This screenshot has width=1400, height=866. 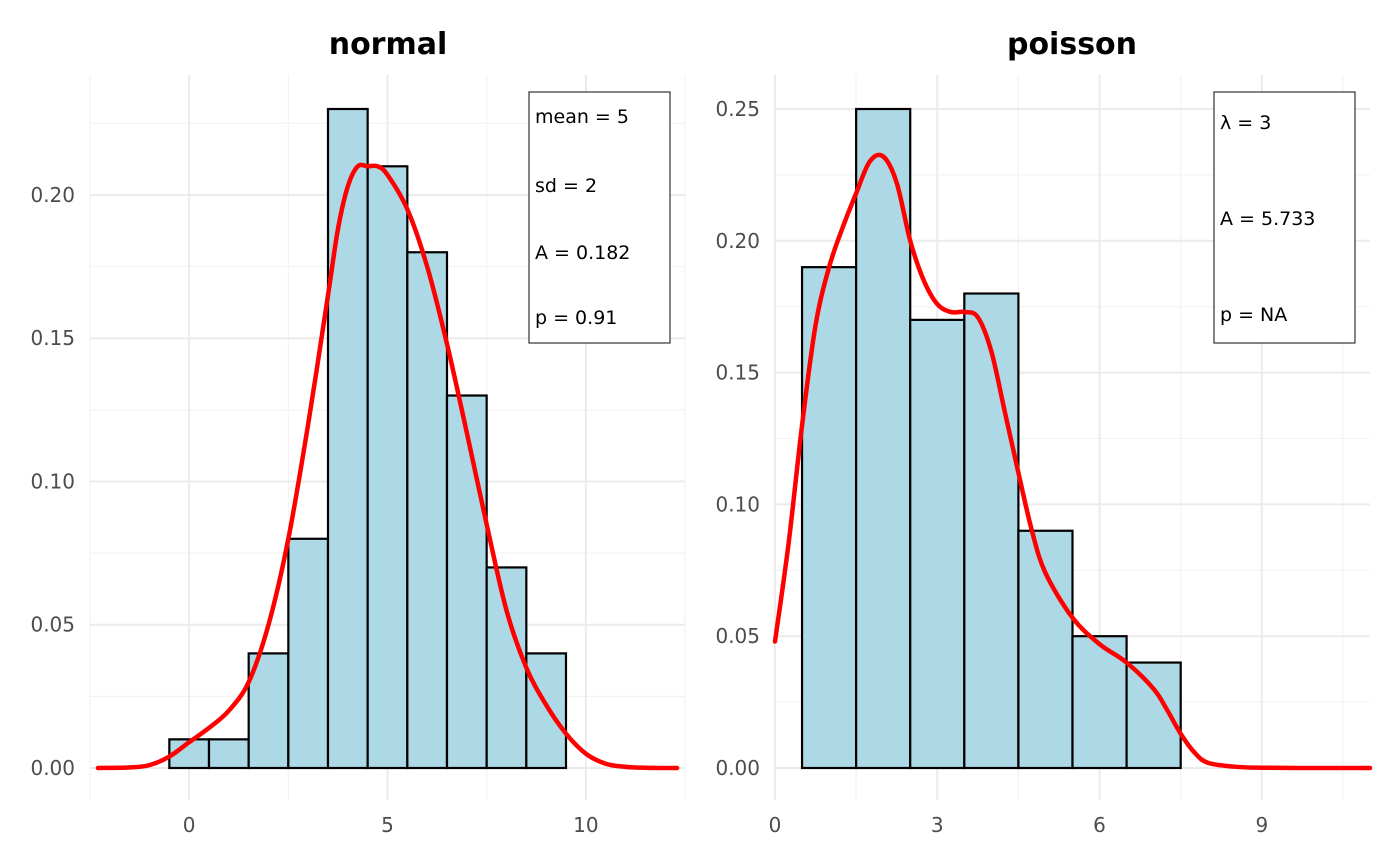 I want to click on x-tick-label: 6, so click(x=1099, y=825).